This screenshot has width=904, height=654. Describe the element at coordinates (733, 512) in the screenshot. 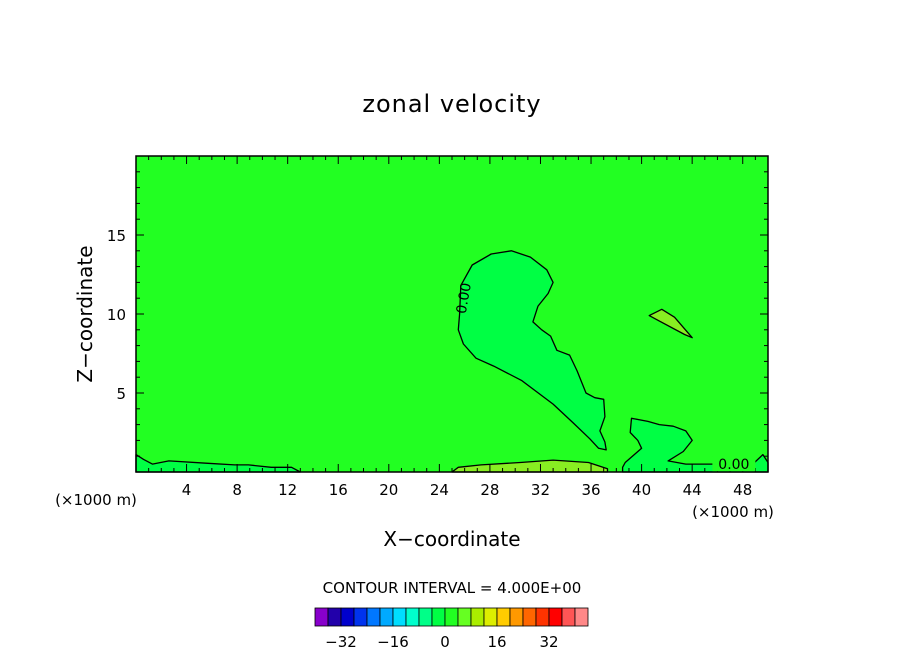

I see `x-units-right: (×1000 m)` at that location.